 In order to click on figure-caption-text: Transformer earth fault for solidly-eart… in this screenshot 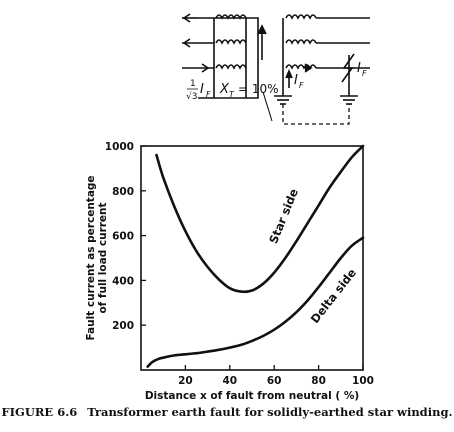, I will do `click(270, 412)`.